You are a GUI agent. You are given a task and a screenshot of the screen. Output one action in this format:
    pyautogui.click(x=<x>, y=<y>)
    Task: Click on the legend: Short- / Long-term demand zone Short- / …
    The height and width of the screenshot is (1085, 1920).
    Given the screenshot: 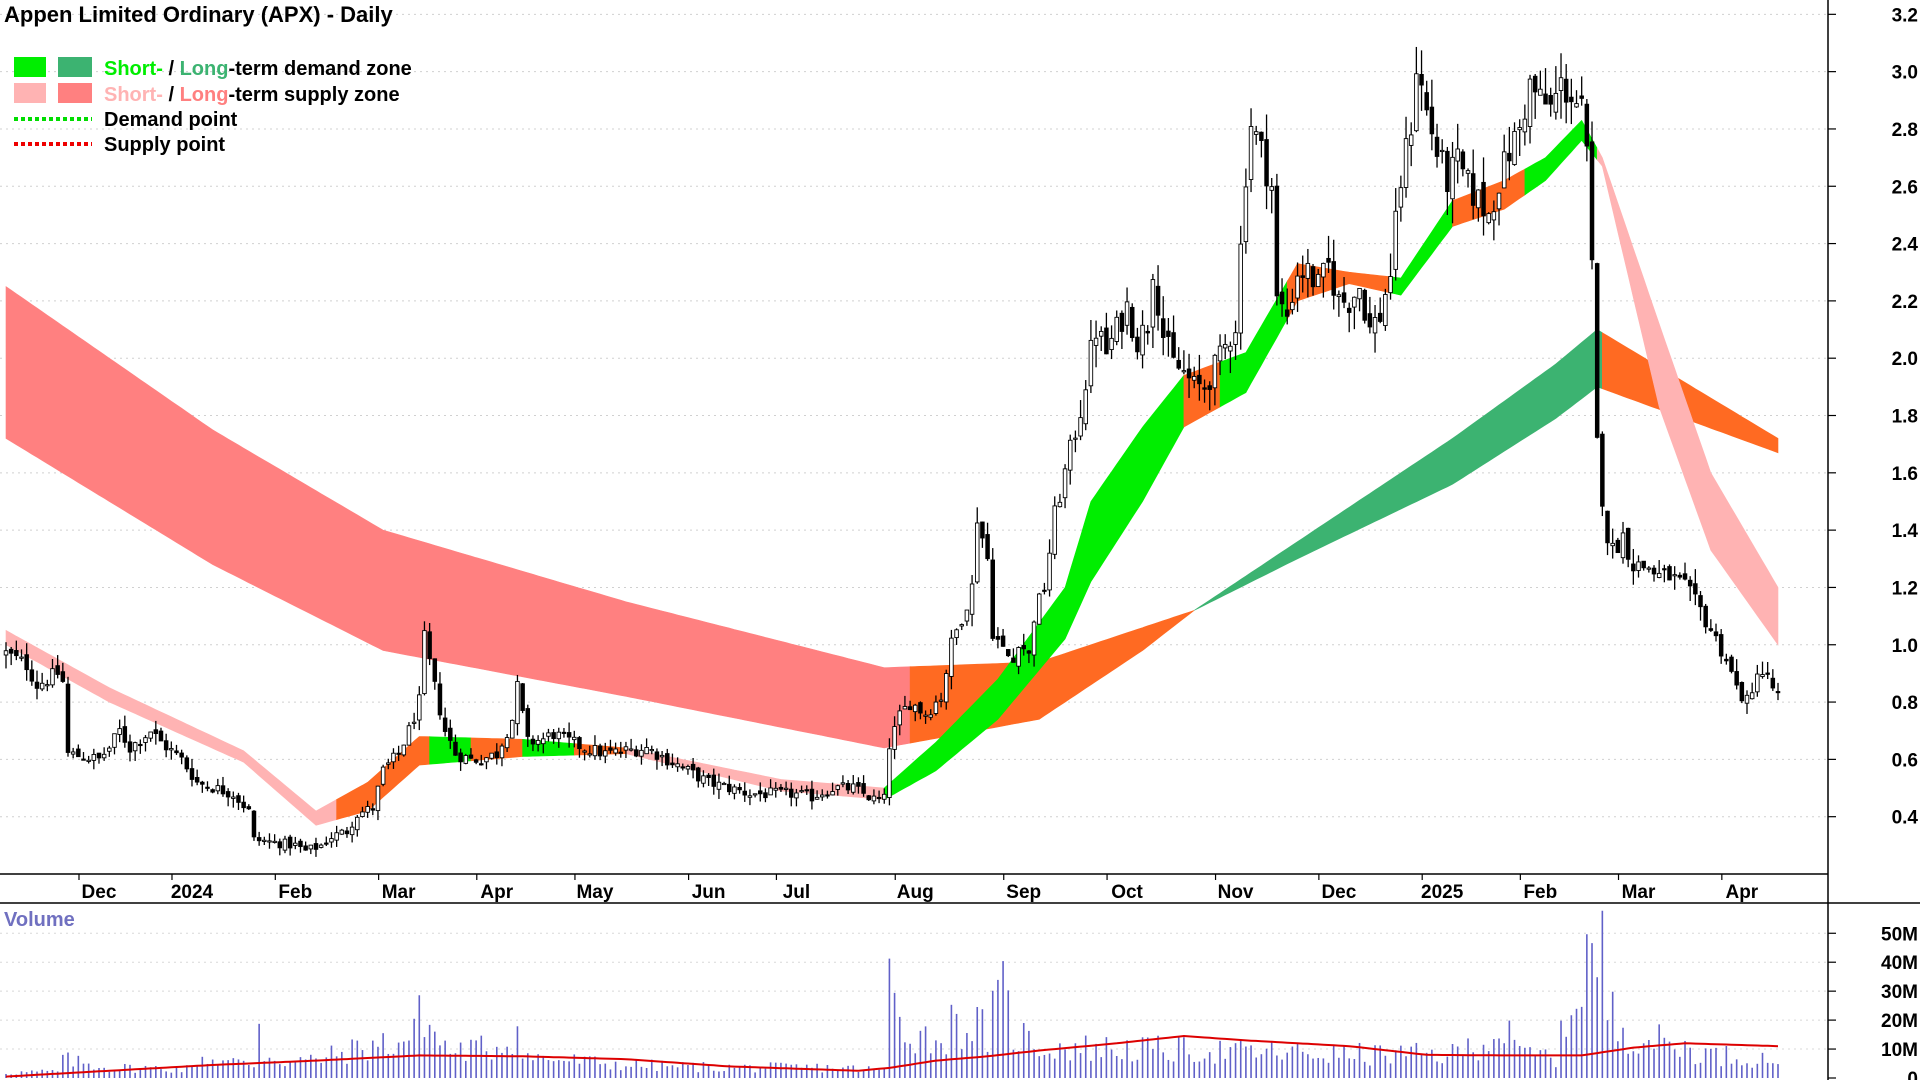 What is the action you would take?
    pyautogui.click(x=213, y=106)
    